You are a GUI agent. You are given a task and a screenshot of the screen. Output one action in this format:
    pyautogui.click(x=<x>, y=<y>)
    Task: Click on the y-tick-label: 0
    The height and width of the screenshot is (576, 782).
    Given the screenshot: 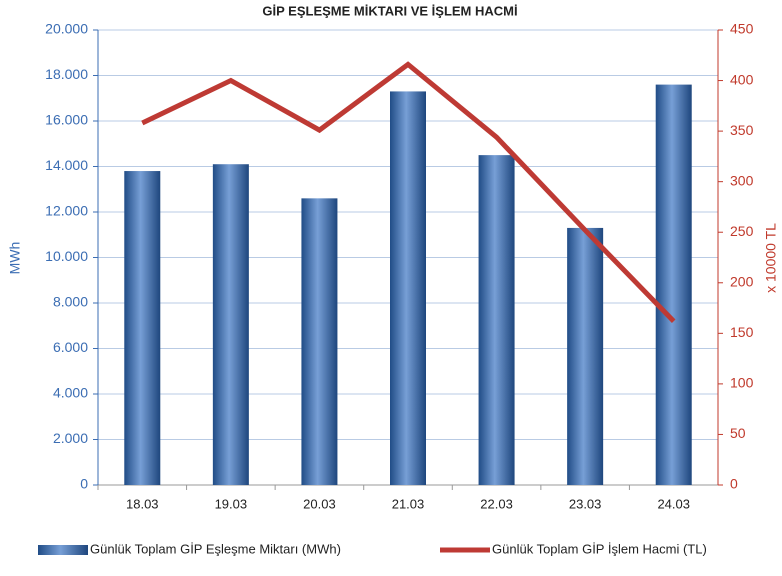 What is the action you would take?
    pyautogui.click(x=84, y=484)
    